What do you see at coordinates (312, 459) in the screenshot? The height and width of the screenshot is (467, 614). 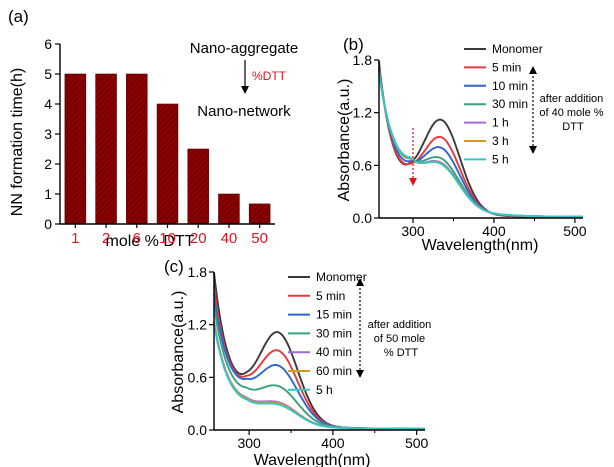 I see `panel-c-xlabel: Wavelength(nm)` at bounding box center [312, 459].